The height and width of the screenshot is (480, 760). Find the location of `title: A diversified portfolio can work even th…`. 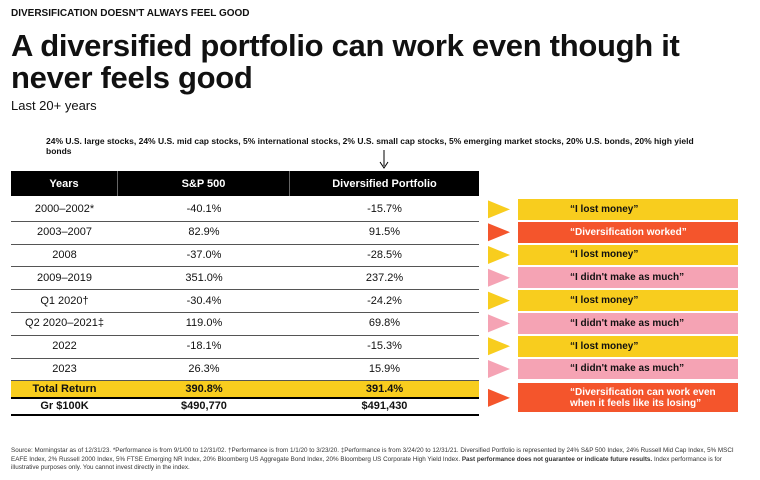

title: A diversified portfolio can work even th… is located at coordinates (345, 61).